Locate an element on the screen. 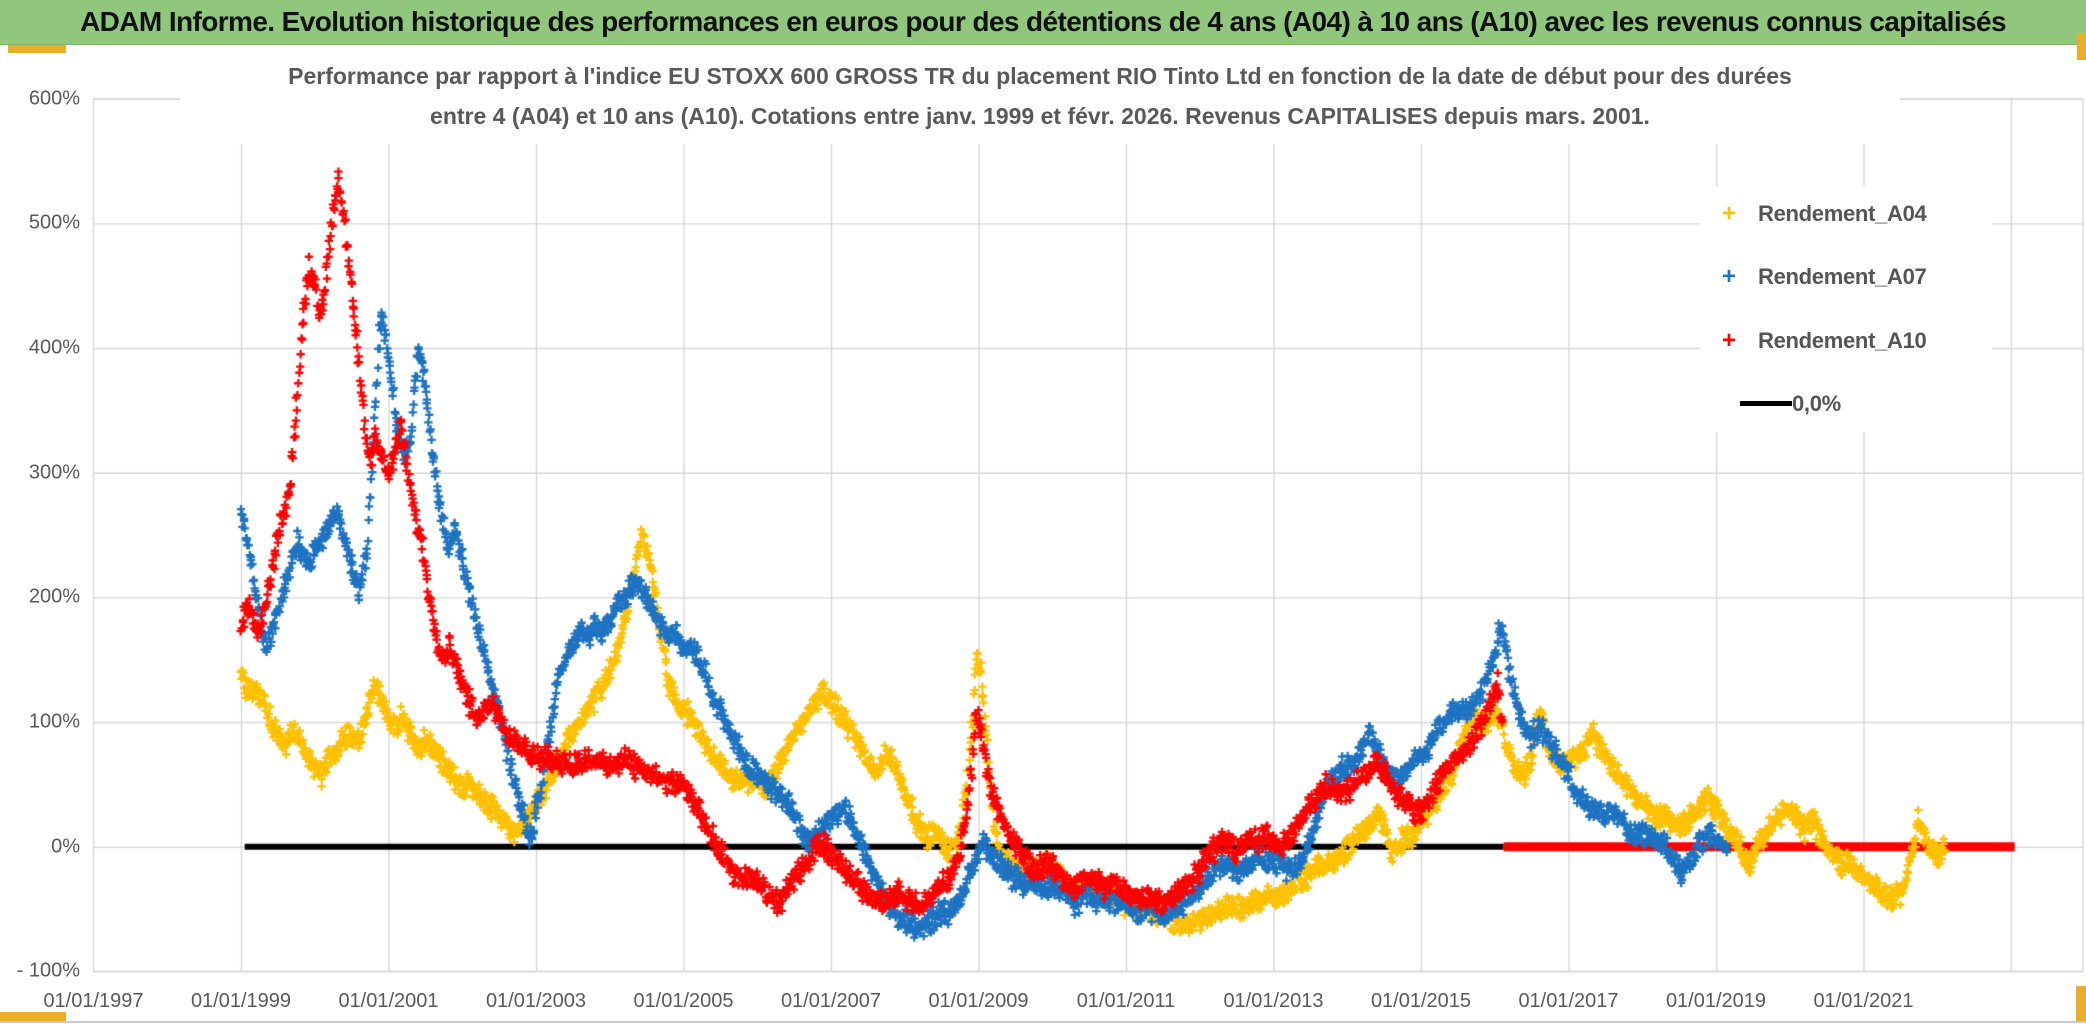  x-tick-label: 01/01/2021 is located at coordinates (1863, 1001).